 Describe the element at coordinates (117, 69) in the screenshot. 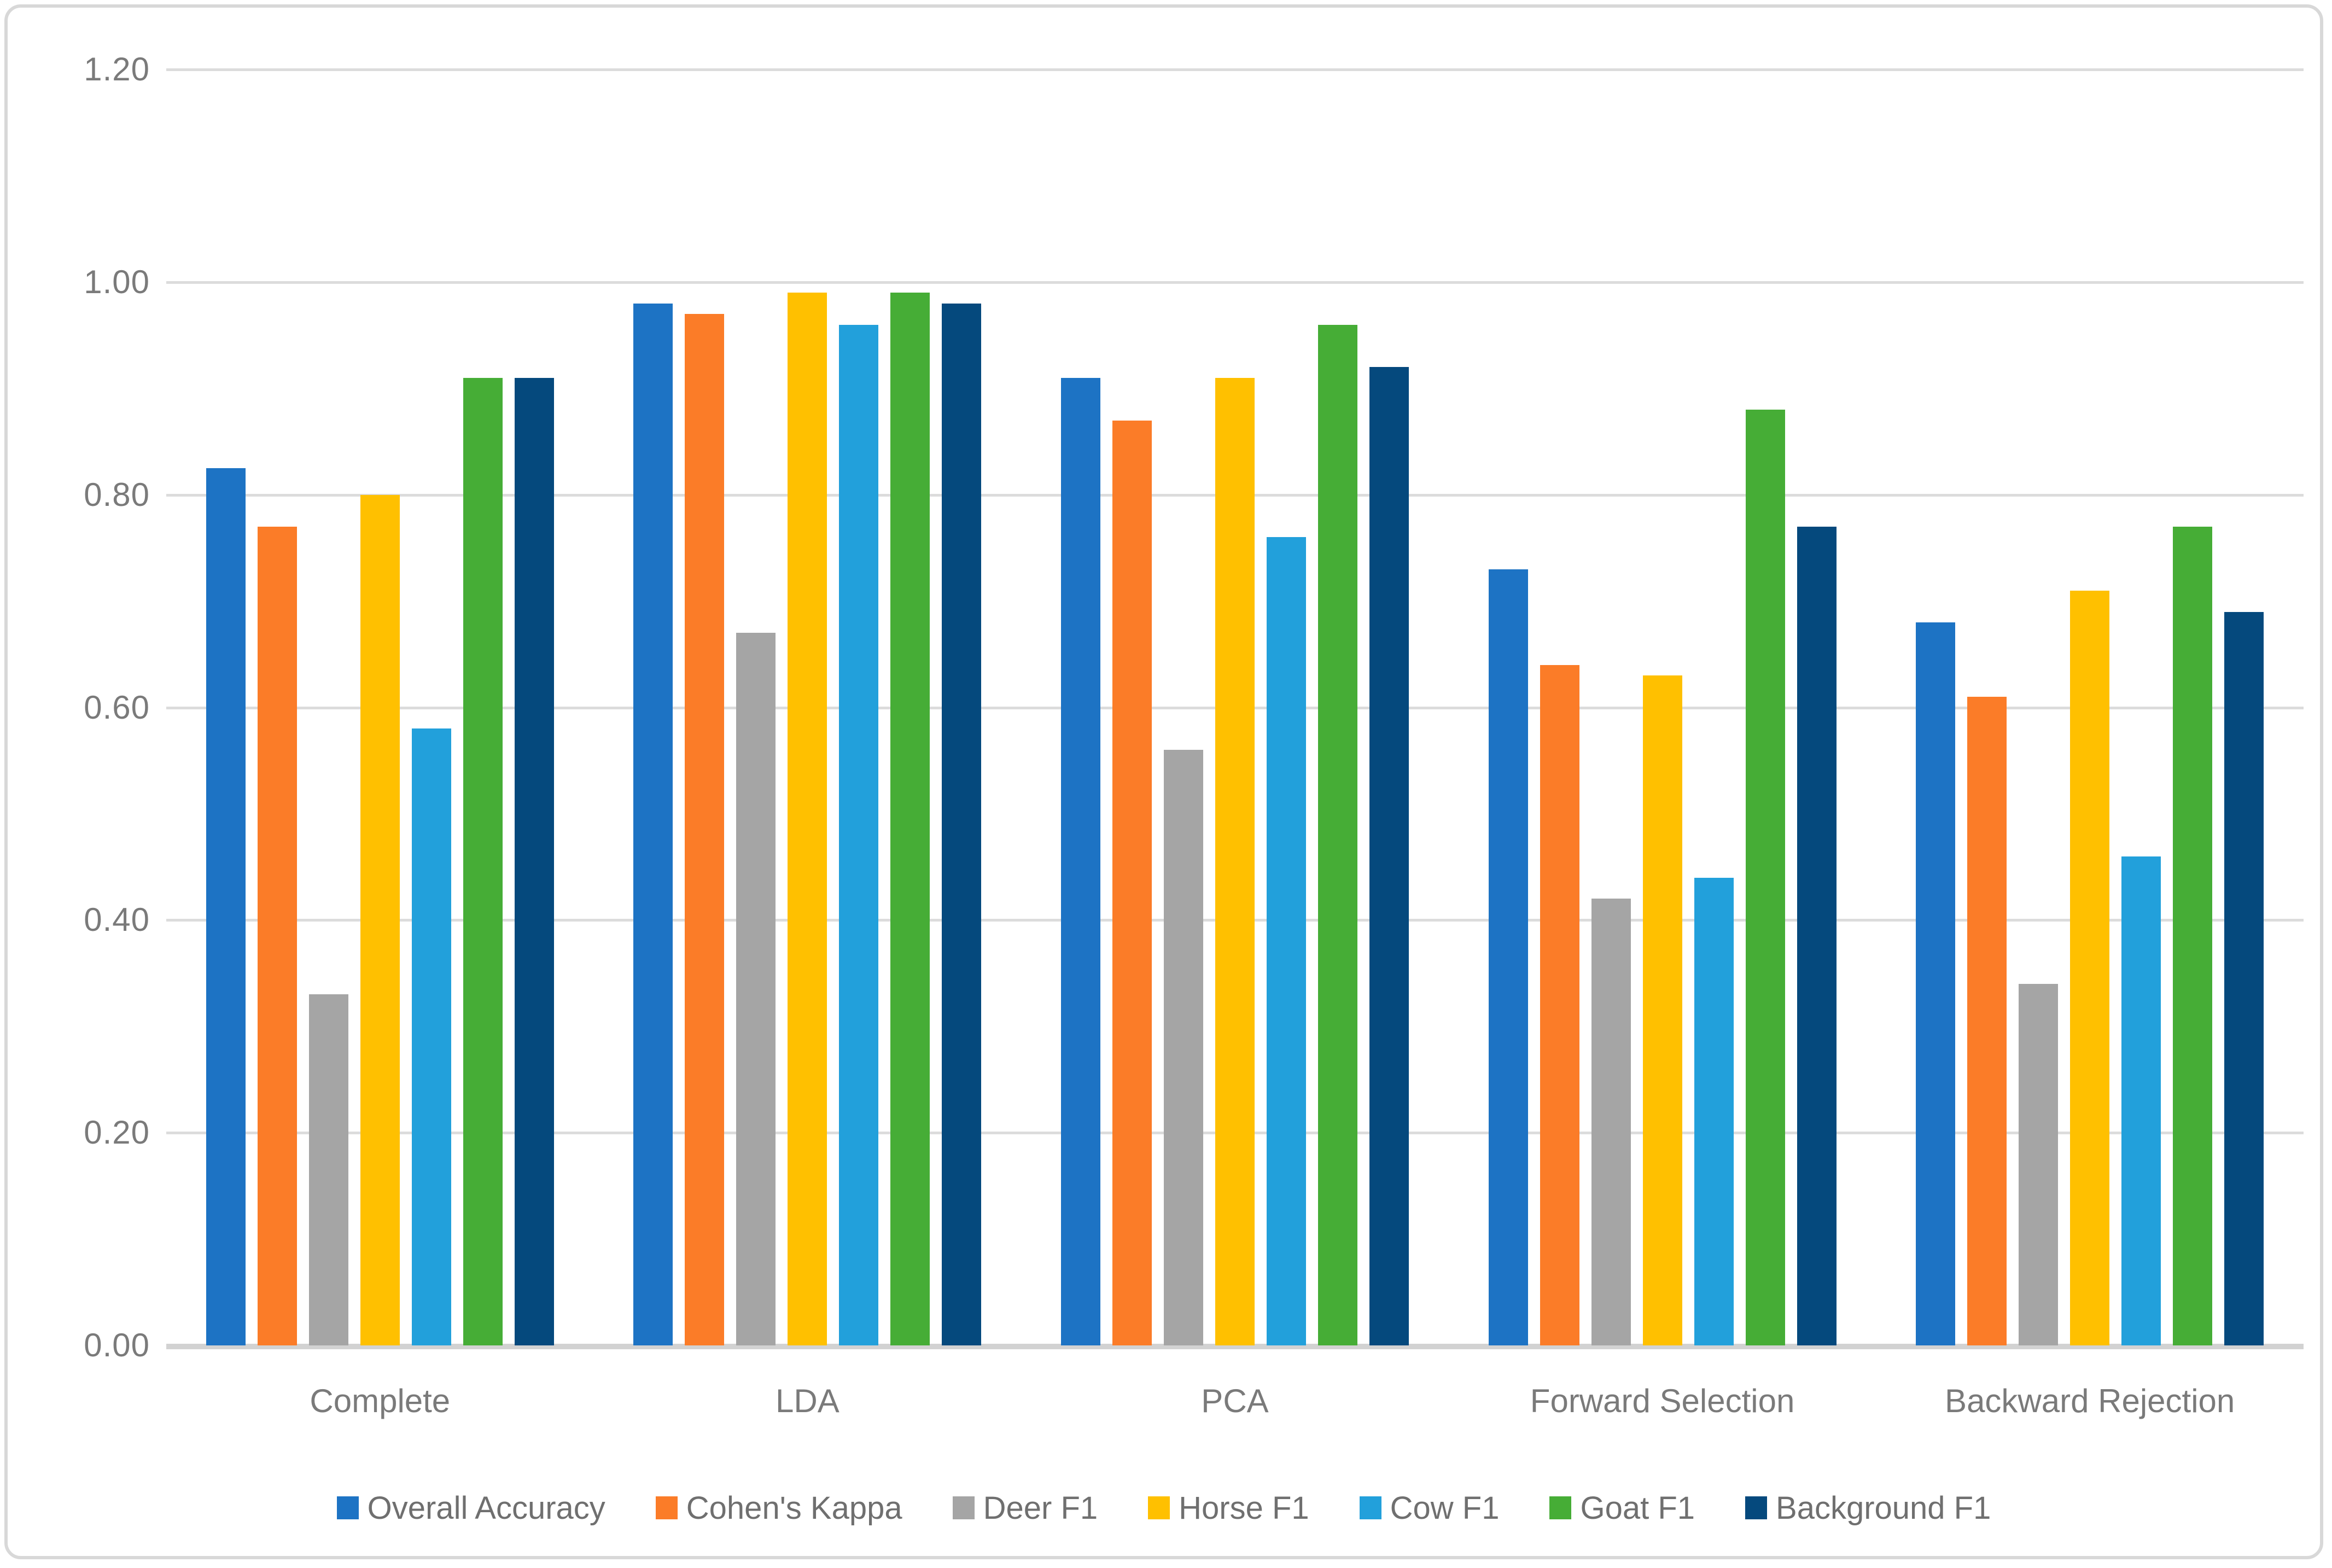

I see `y-axis-tick-label: 1.20` at that location.